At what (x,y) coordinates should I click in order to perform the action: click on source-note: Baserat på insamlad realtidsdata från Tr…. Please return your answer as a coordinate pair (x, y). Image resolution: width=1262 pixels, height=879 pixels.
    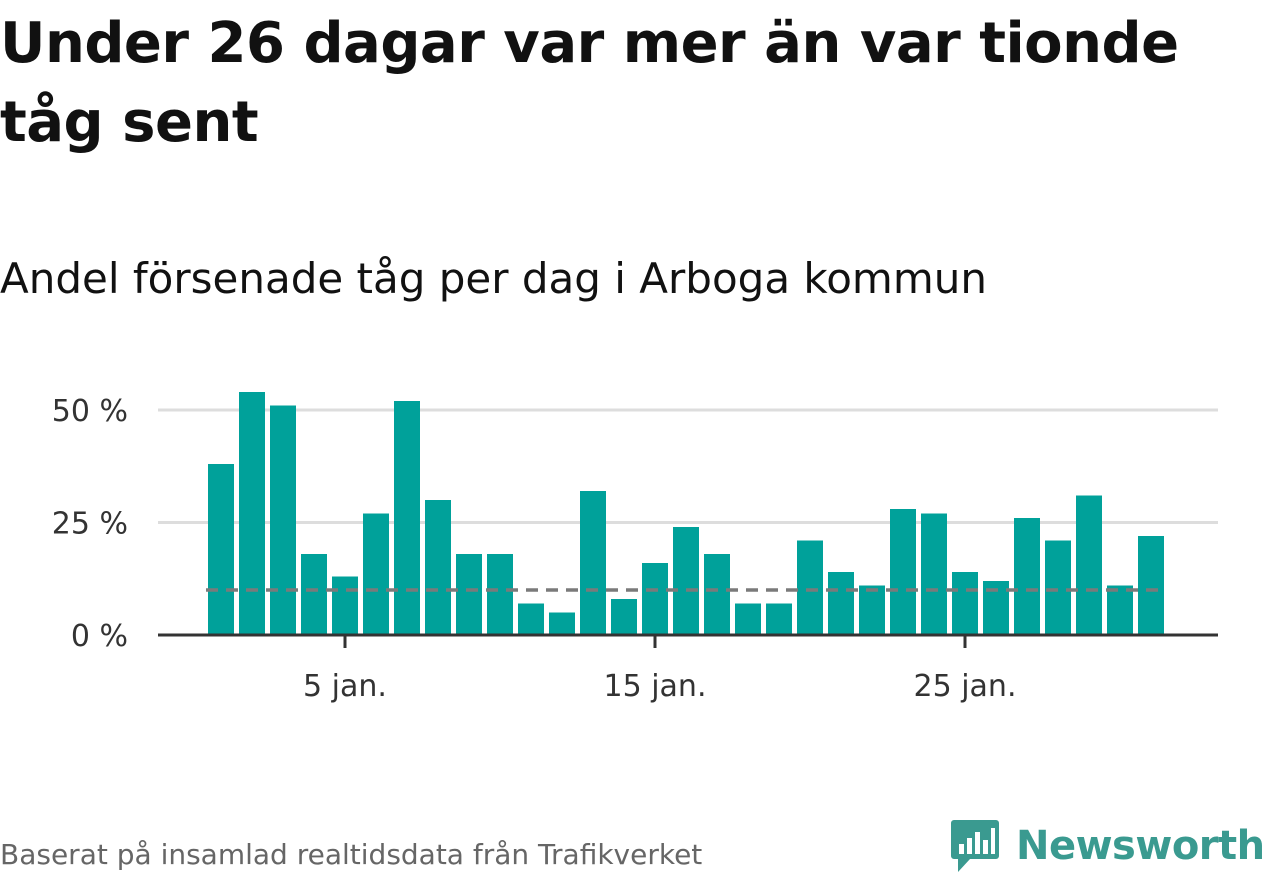
    Looking at the image, I should click on (351, 854).